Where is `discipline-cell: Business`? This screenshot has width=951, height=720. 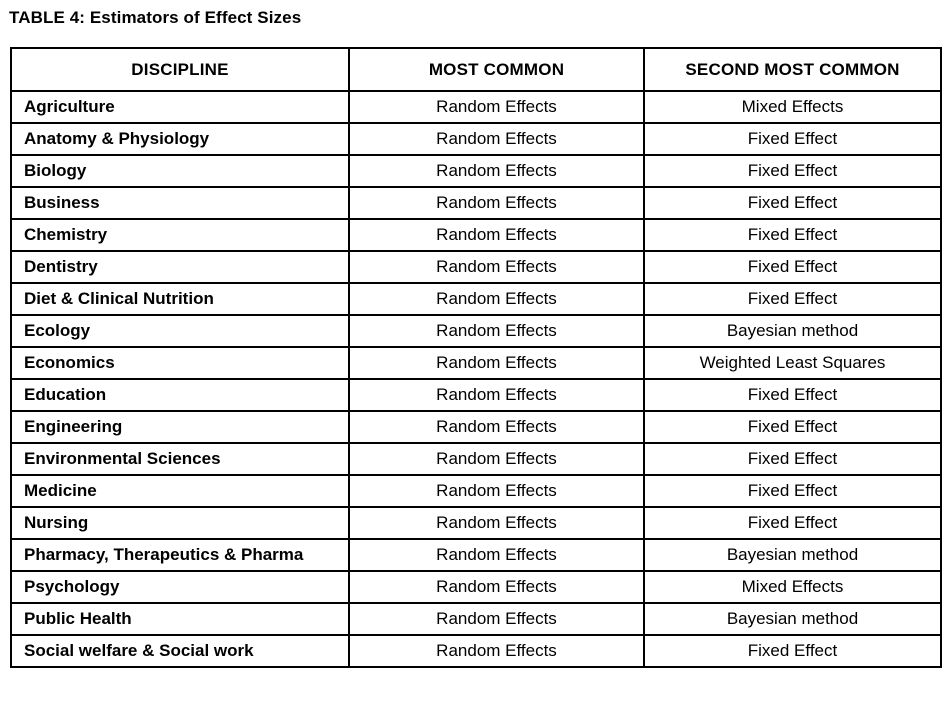
discipline-cell: Business is located at coordinates (180, 203).